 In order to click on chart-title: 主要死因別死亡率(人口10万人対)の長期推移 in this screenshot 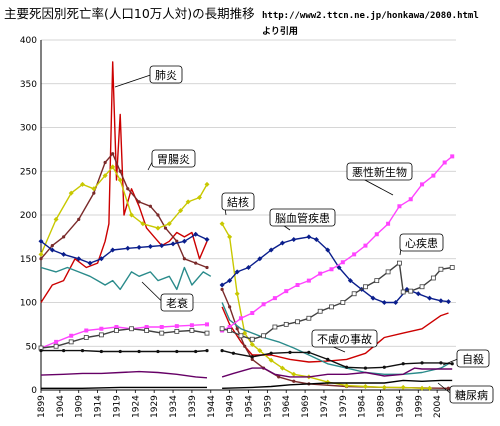, I will do `click(129, 13)`.